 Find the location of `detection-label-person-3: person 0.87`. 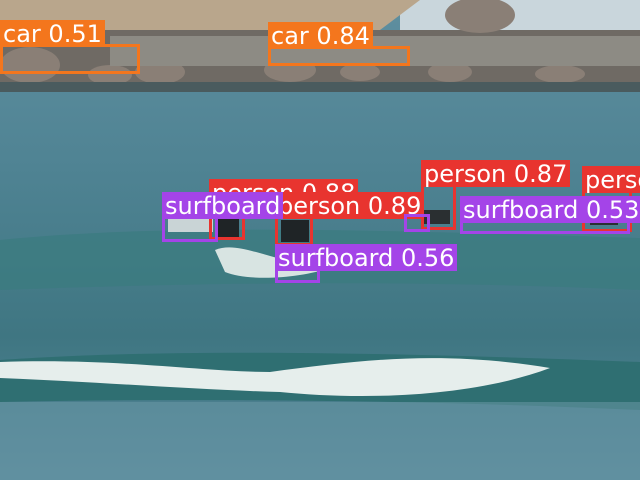

detection-label-person-3: person 0.87 is located at coordinates (496, 174).